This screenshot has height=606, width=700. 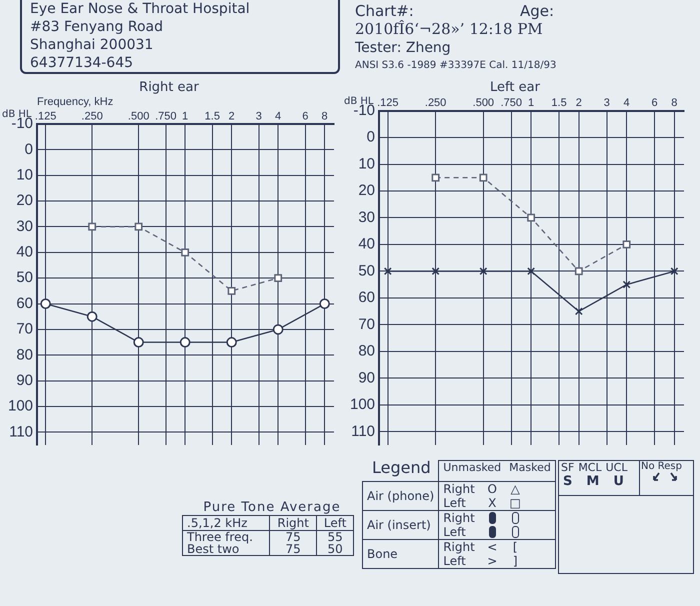 I want to click on text: Chart#:, so click(x=384, y=11).